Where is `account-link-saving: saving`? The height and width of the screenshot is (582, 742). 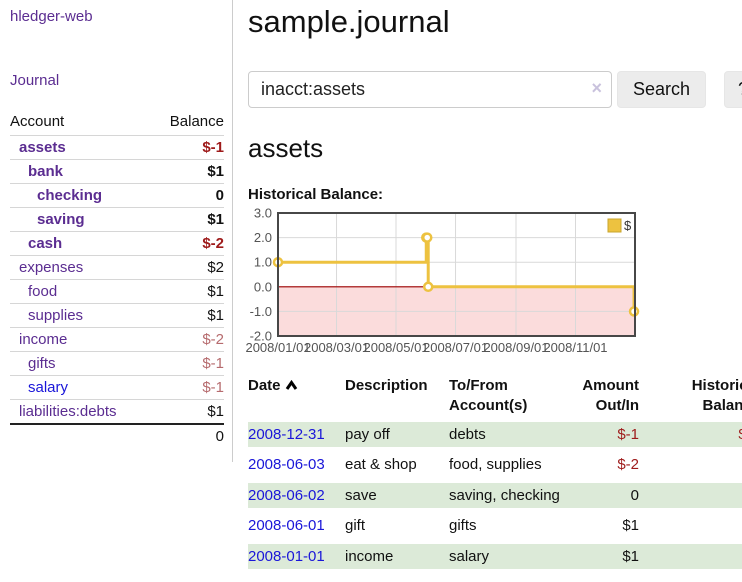 account-link-saving: saving is located at coordinates (61, 219).